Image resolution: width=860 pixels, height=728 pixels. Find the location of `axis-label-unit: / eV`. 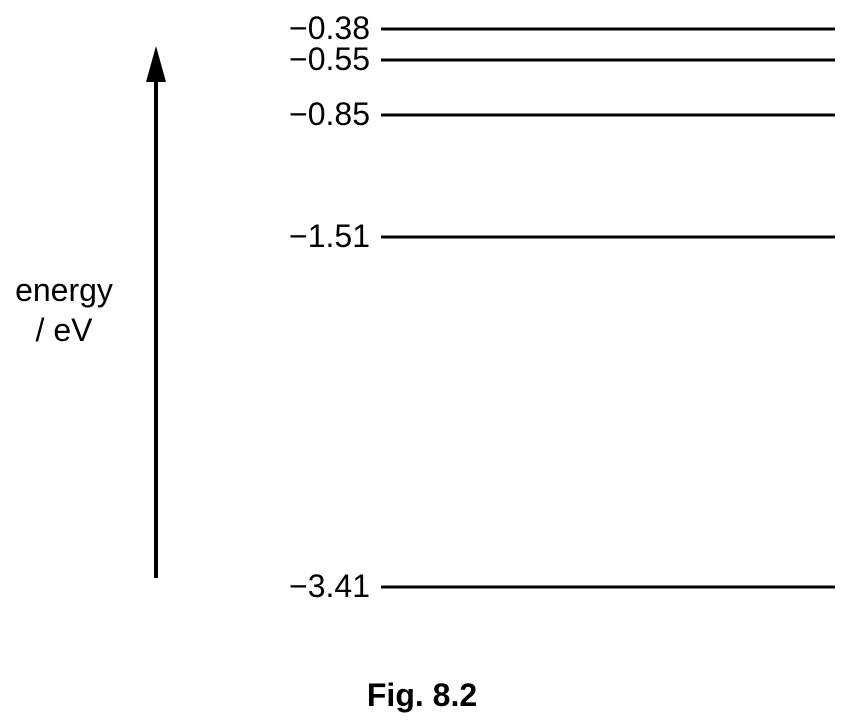

axis-label-unit: / eV is located at coordinates (64, 330).